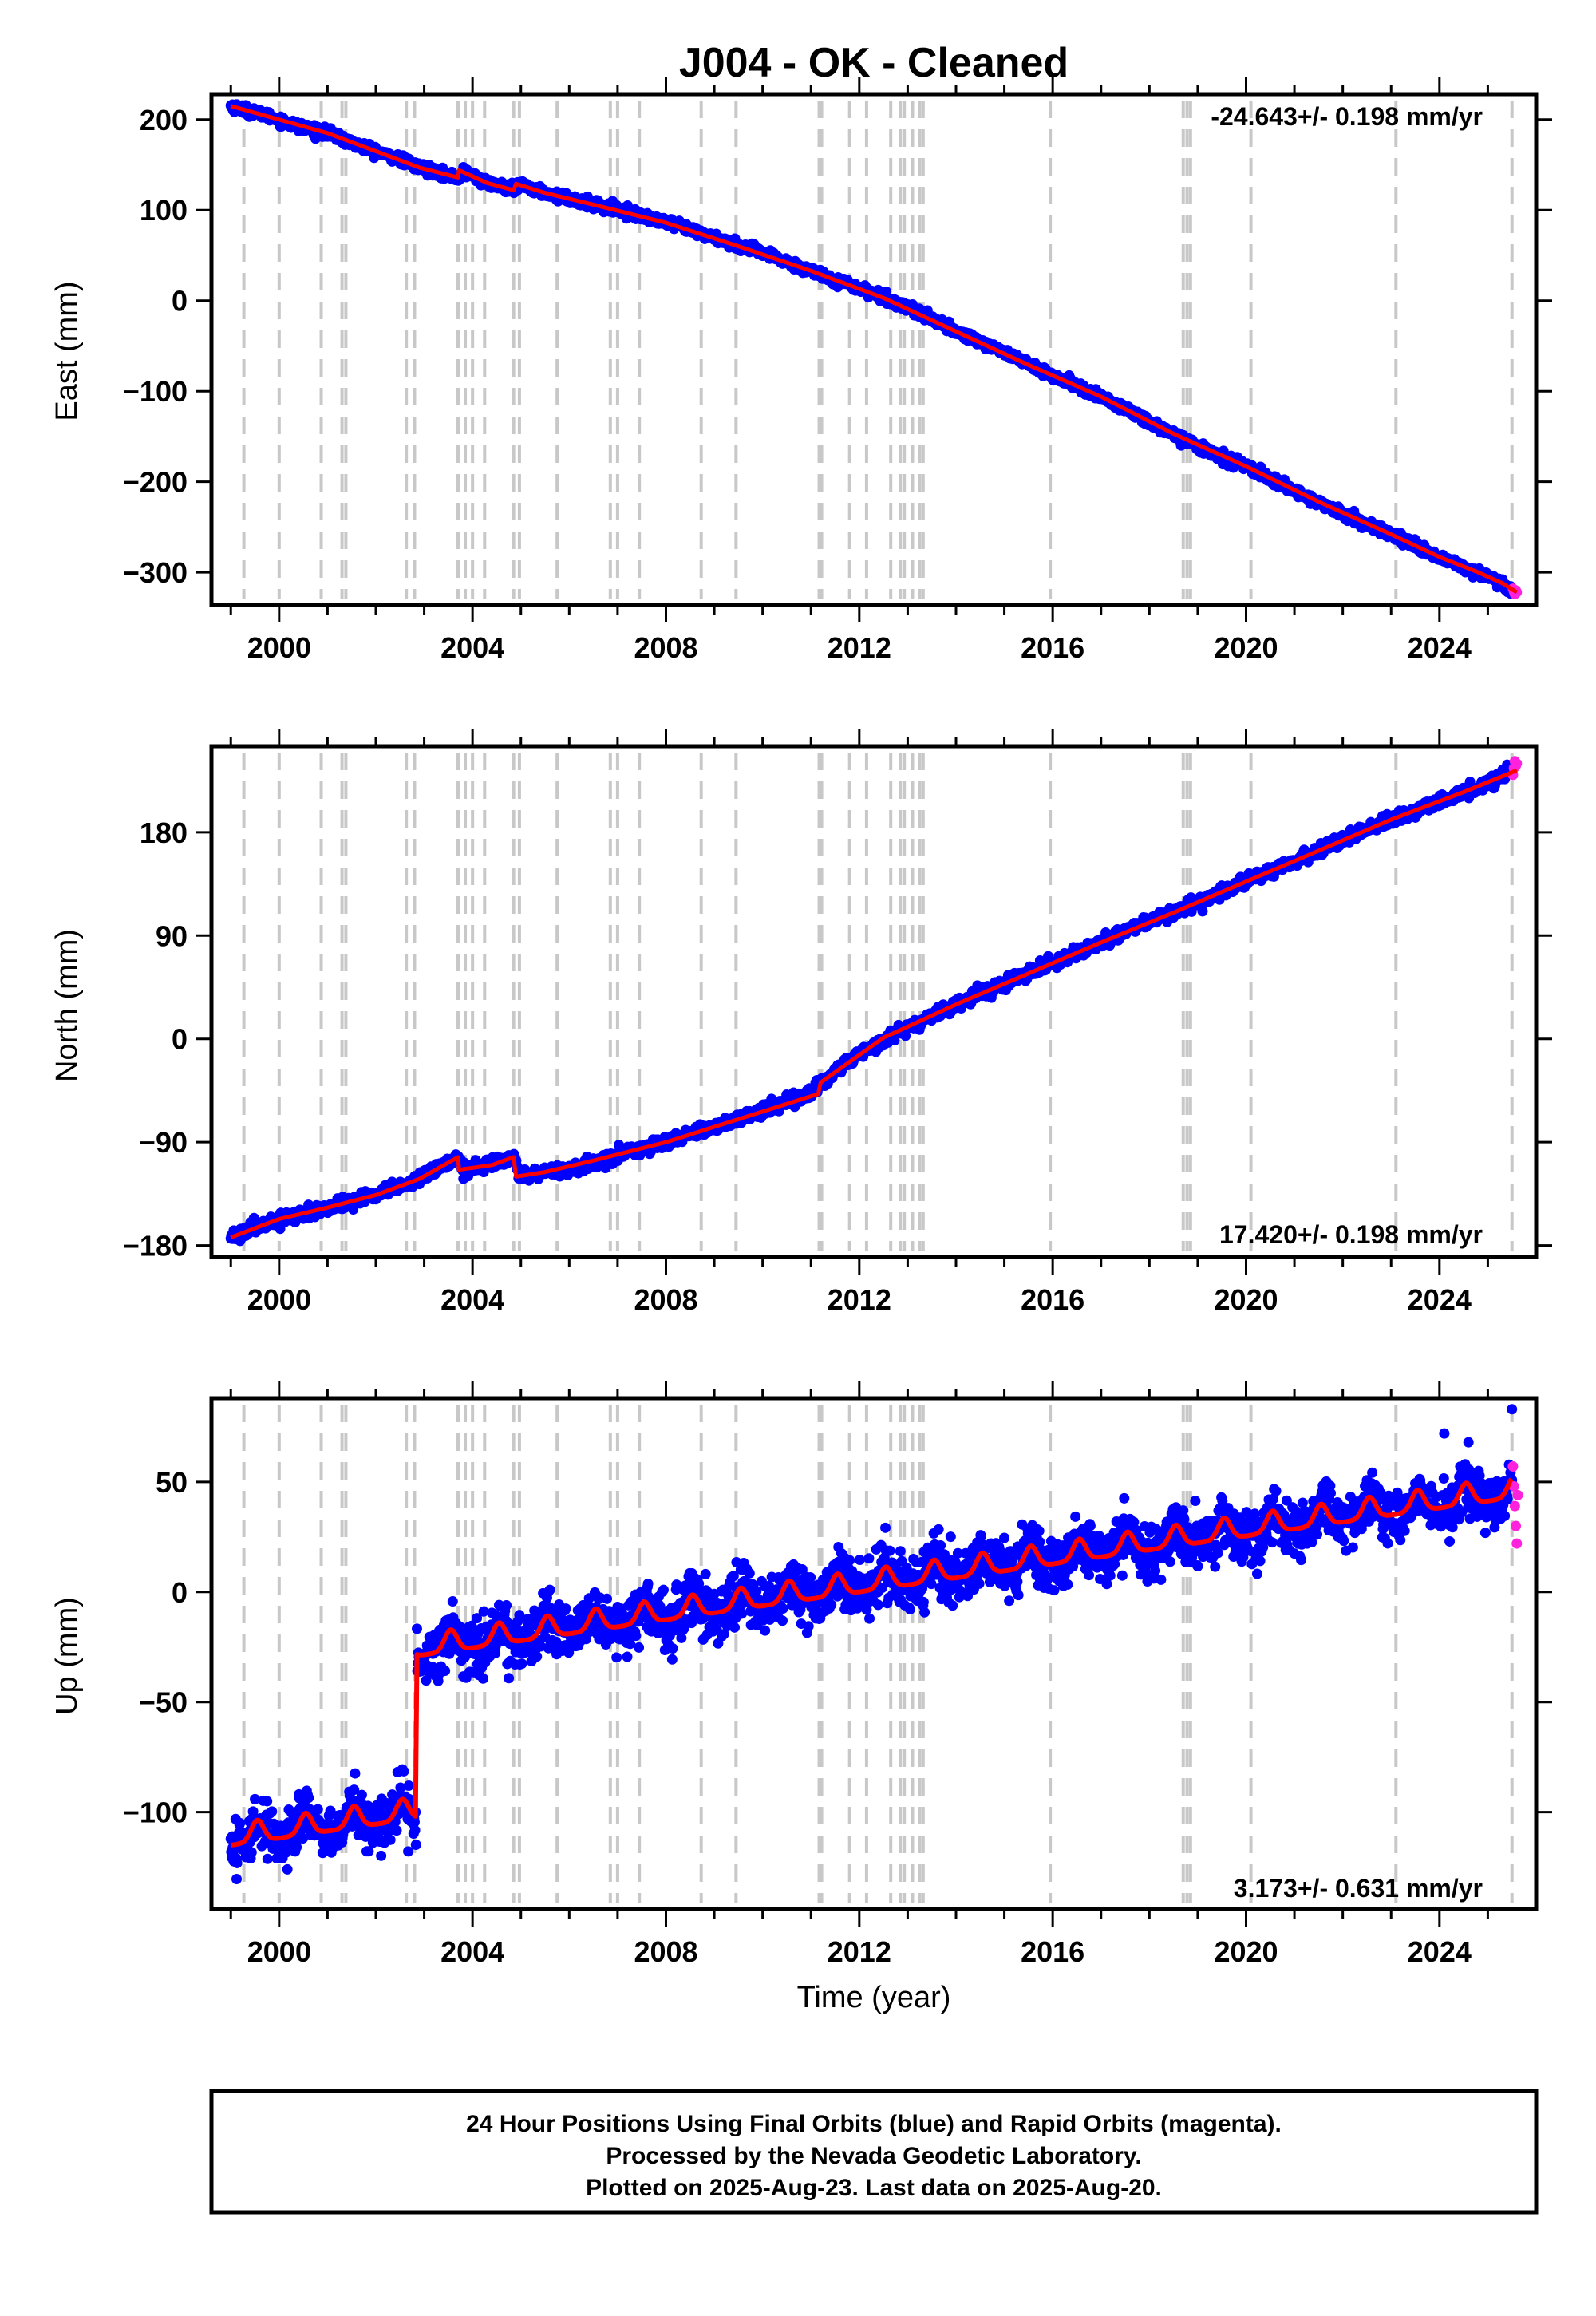 This screenshot has height=2316, width=1596. What do you see at coordinates (1440, 1299) in the screenshot?
I see `north-x-tick-label: 2024` at bounding box center [1440, 1299].